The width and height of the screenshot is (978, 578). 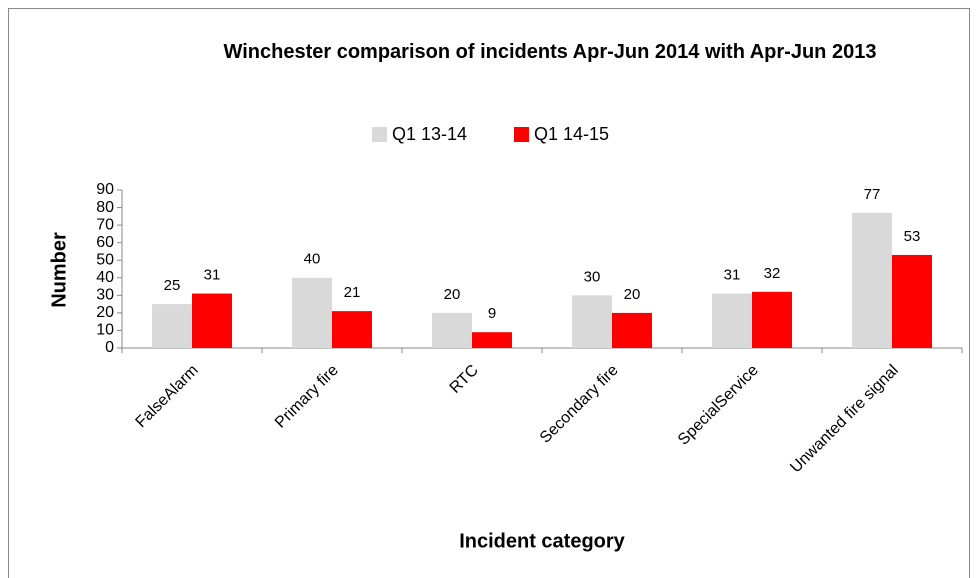 I want to click on x-tick-label: Unwanted fire signal, so click(x=844, y=419).